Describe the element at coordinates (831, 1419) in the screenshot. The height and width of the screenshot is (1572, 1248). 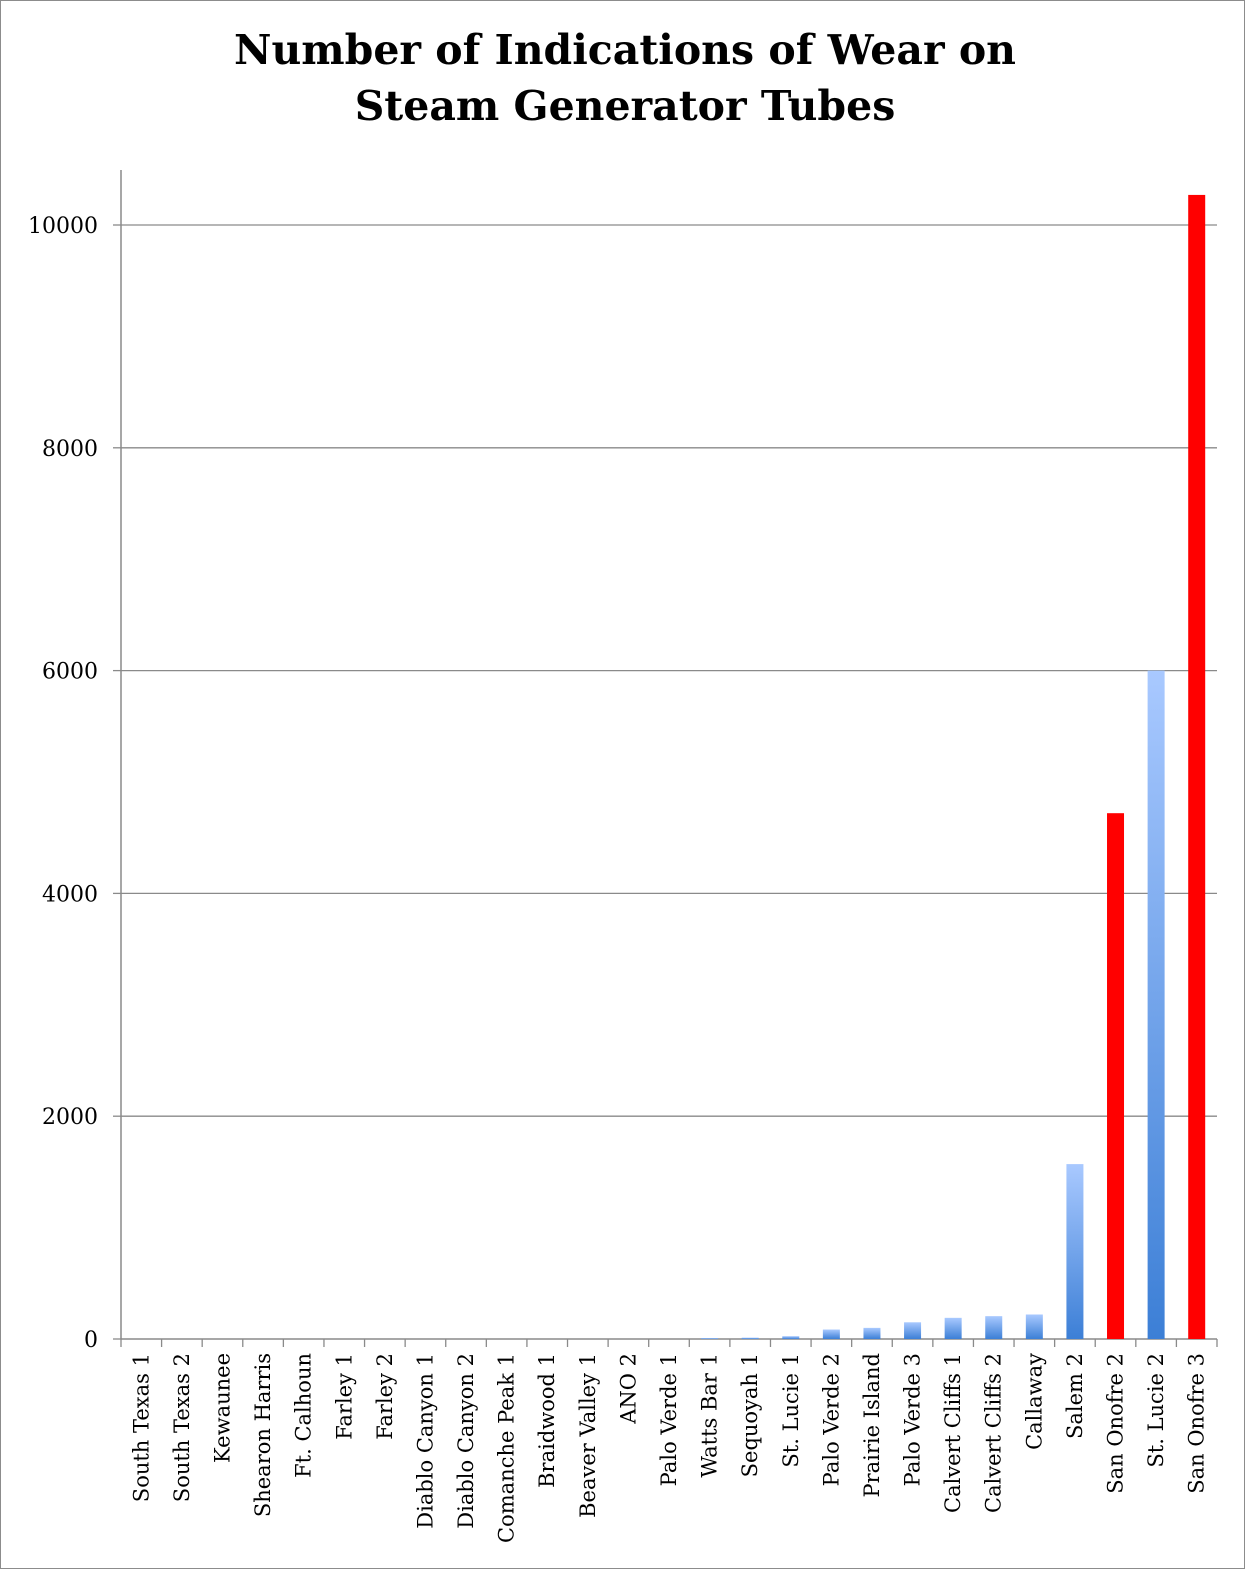
I see `x-category-label: Palo Verde 2` at that location.